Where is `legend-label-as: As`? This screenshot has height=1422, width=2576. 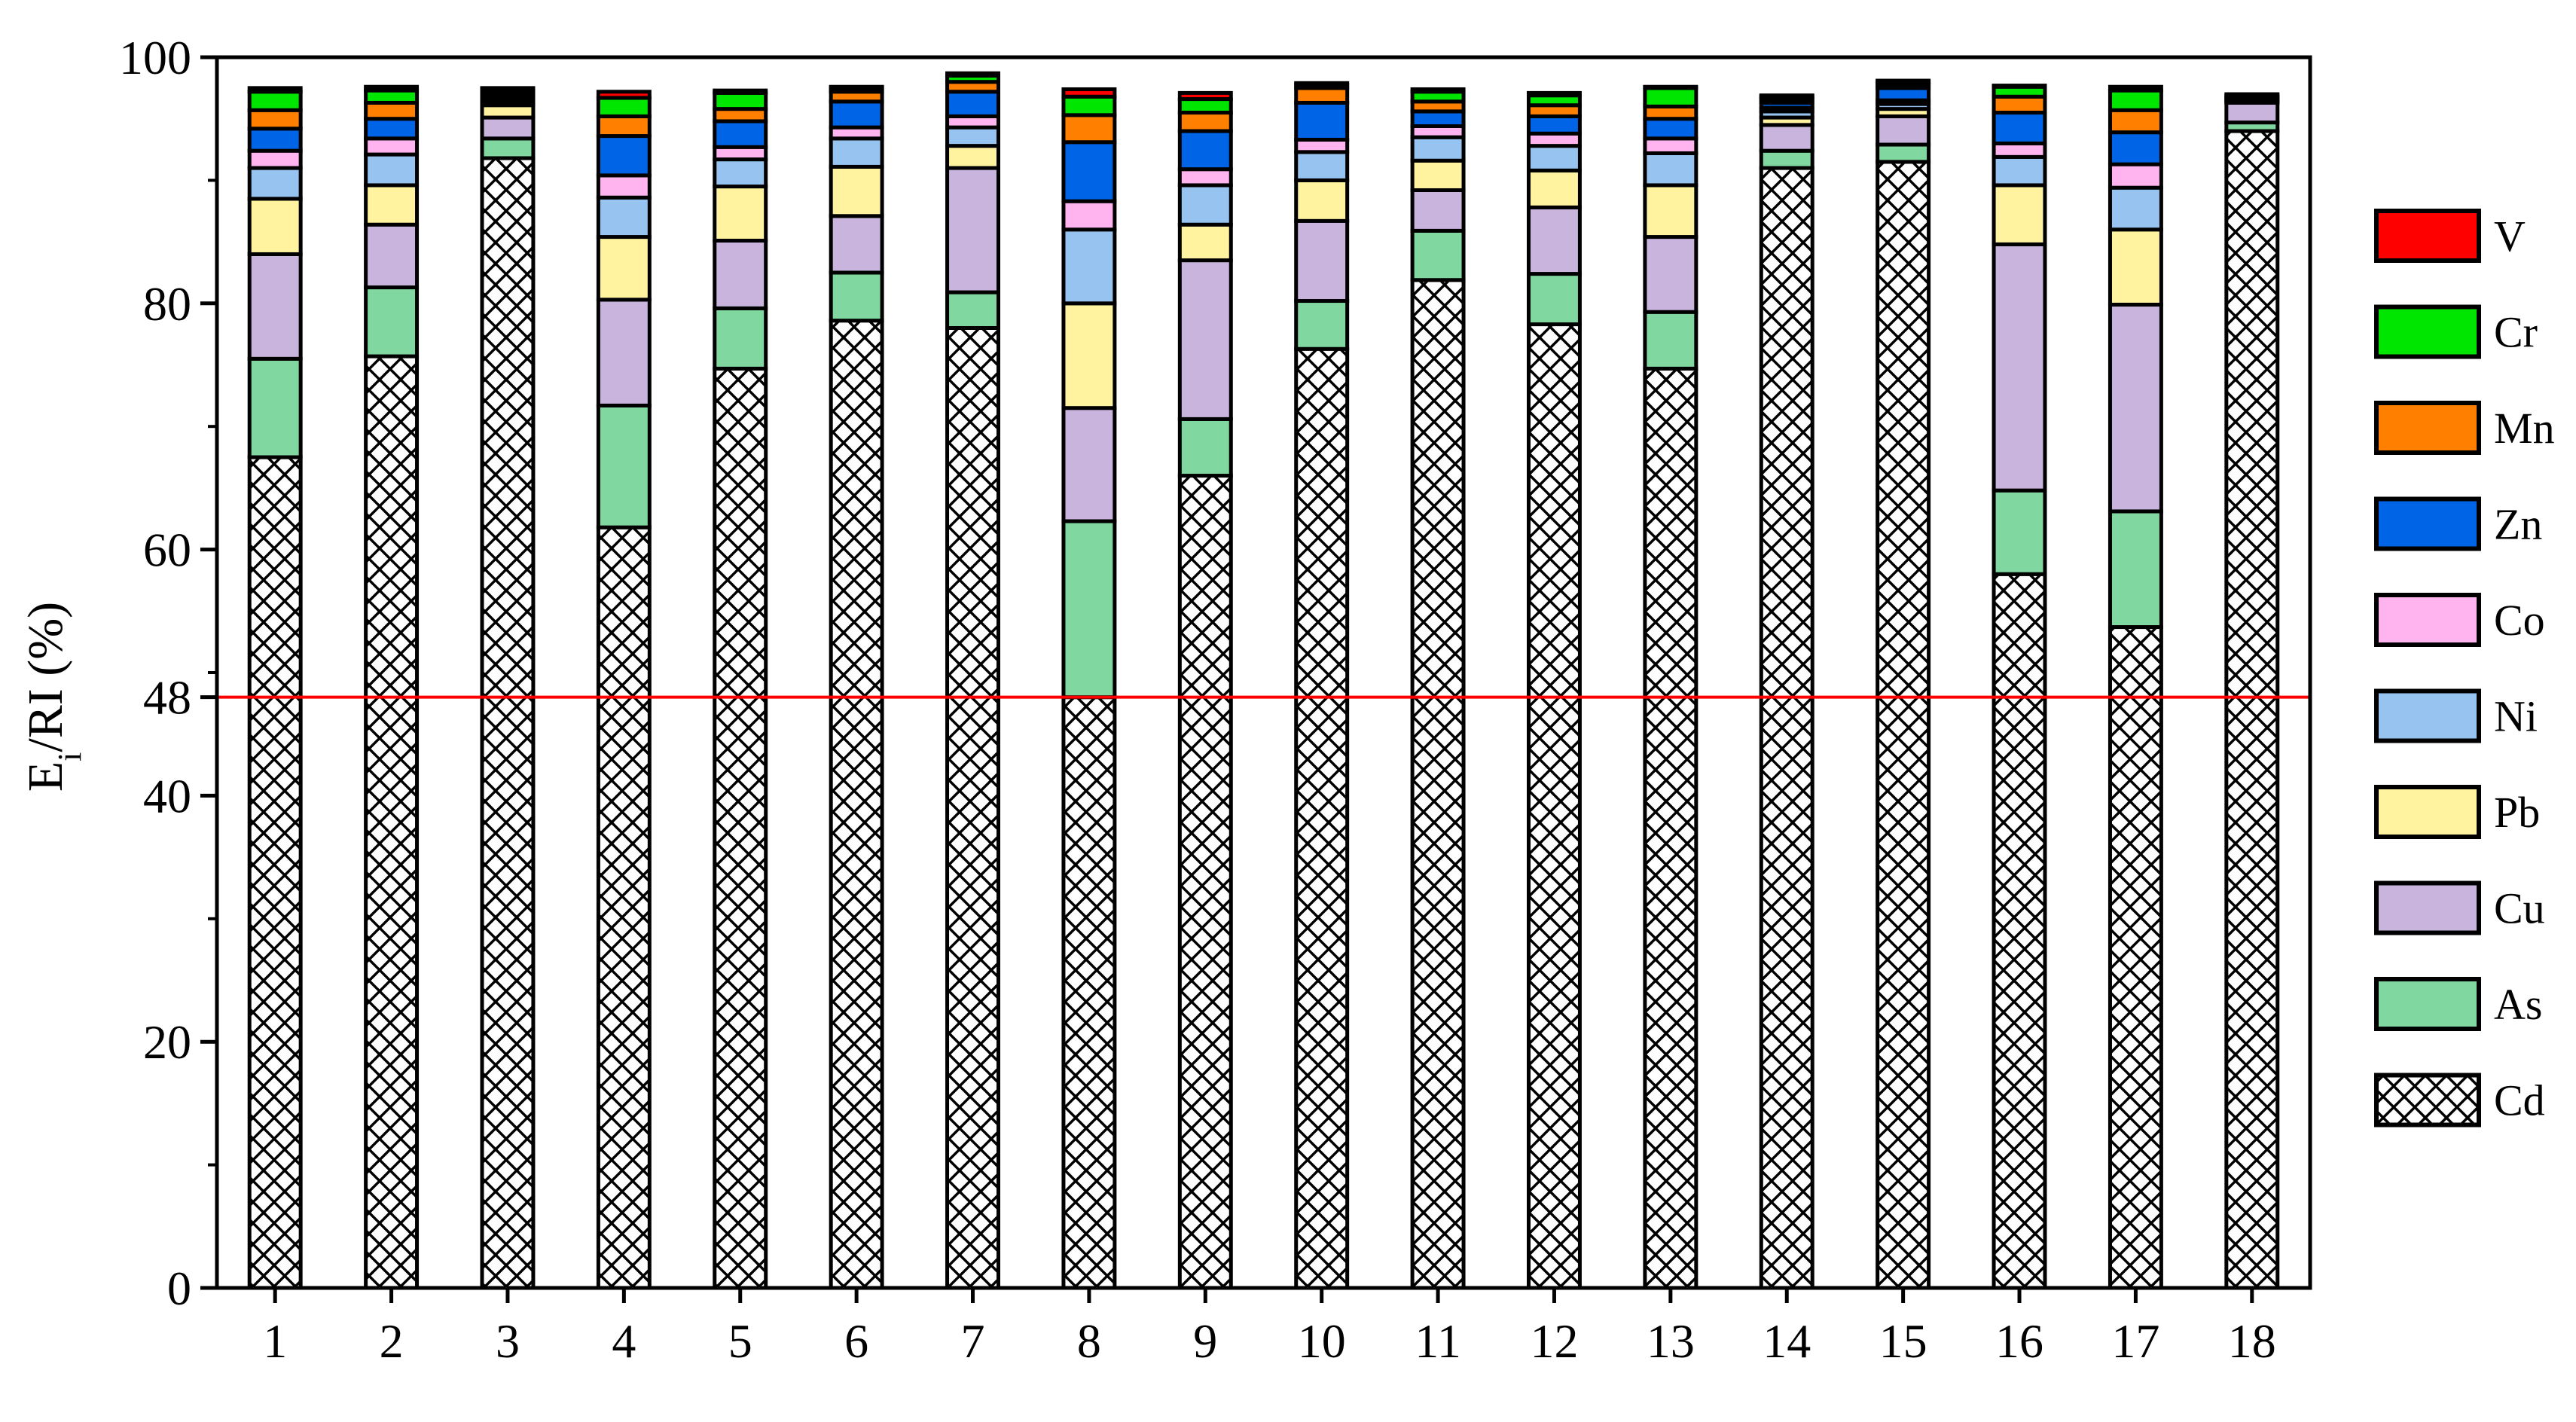 legend-label-as: As is located at coordinates (2518, 1004).